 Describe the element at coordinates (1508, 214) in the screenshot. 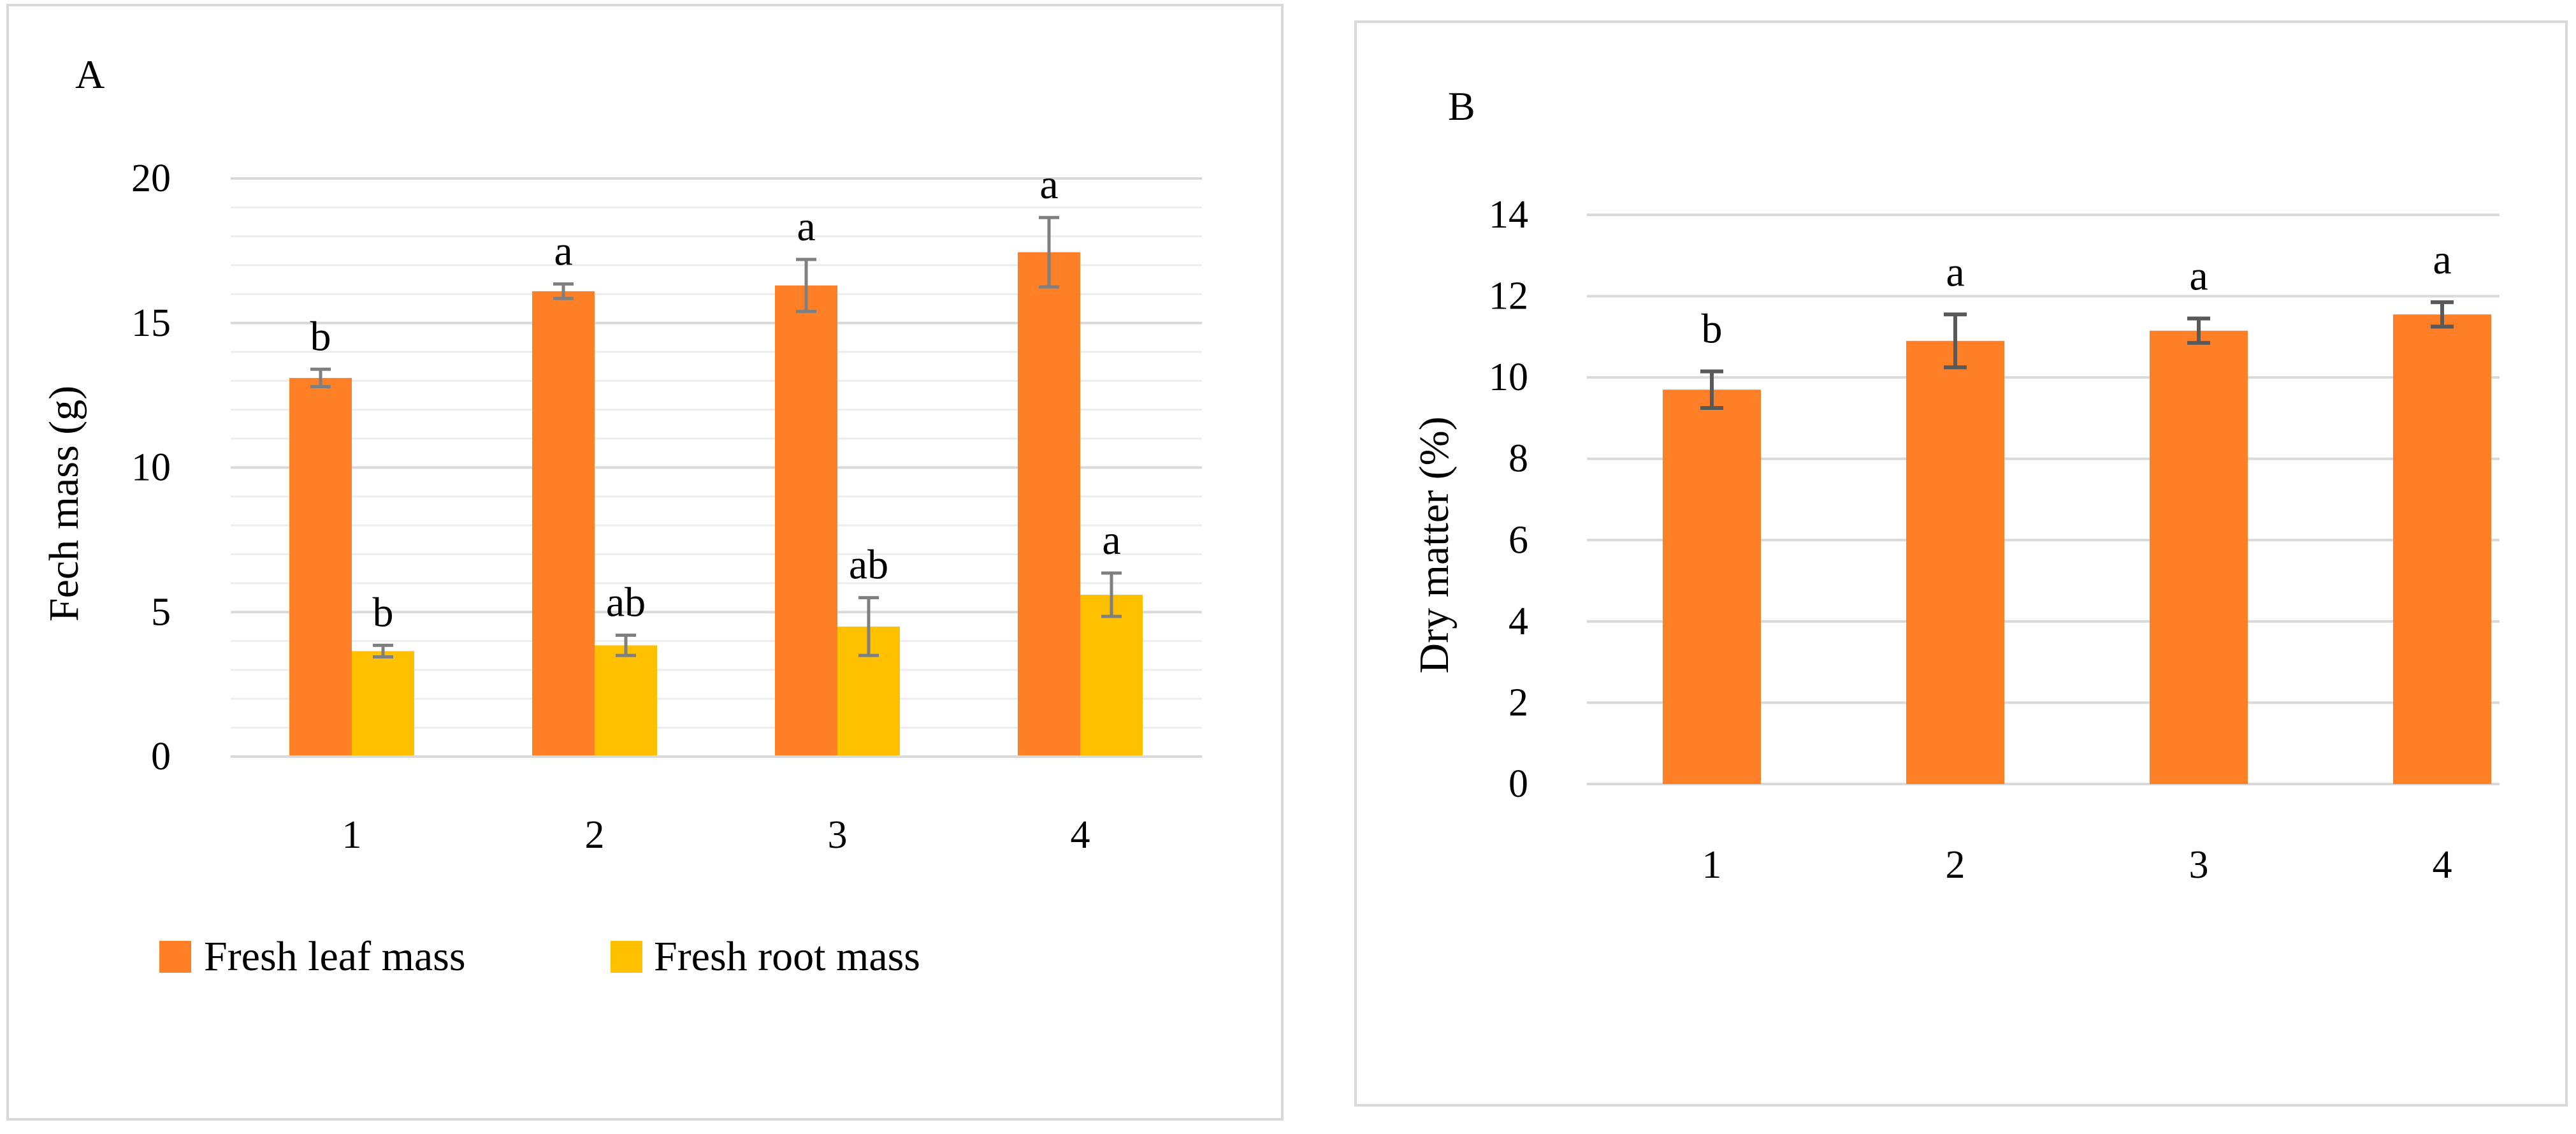

I see `y-tick-label: 14` at that location.